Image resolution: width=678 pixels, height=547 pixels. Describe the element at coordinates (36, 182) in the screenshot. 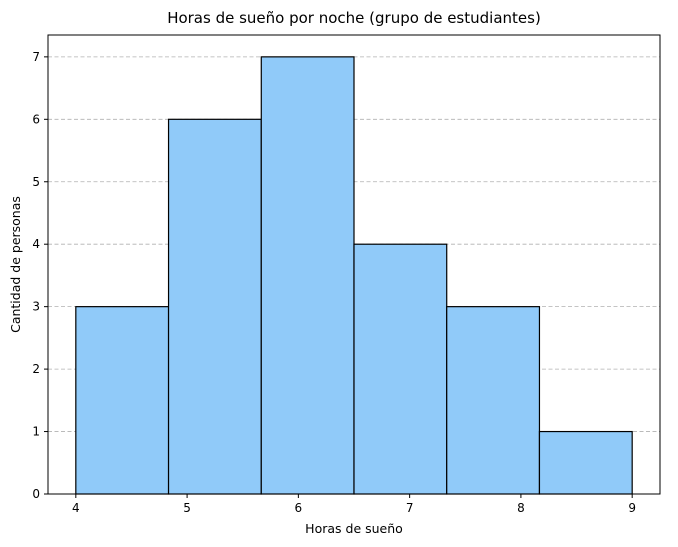

I see `y-tick-label: 5` at that location.